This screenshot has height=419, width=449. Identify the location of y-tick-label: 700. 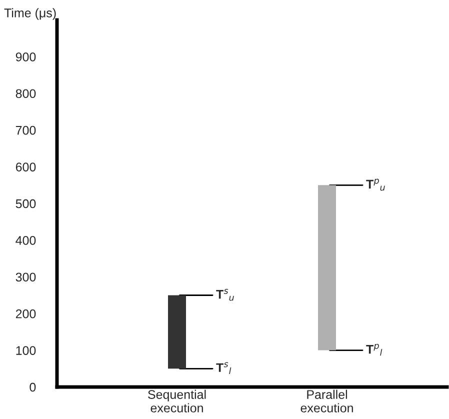
(26, 130).